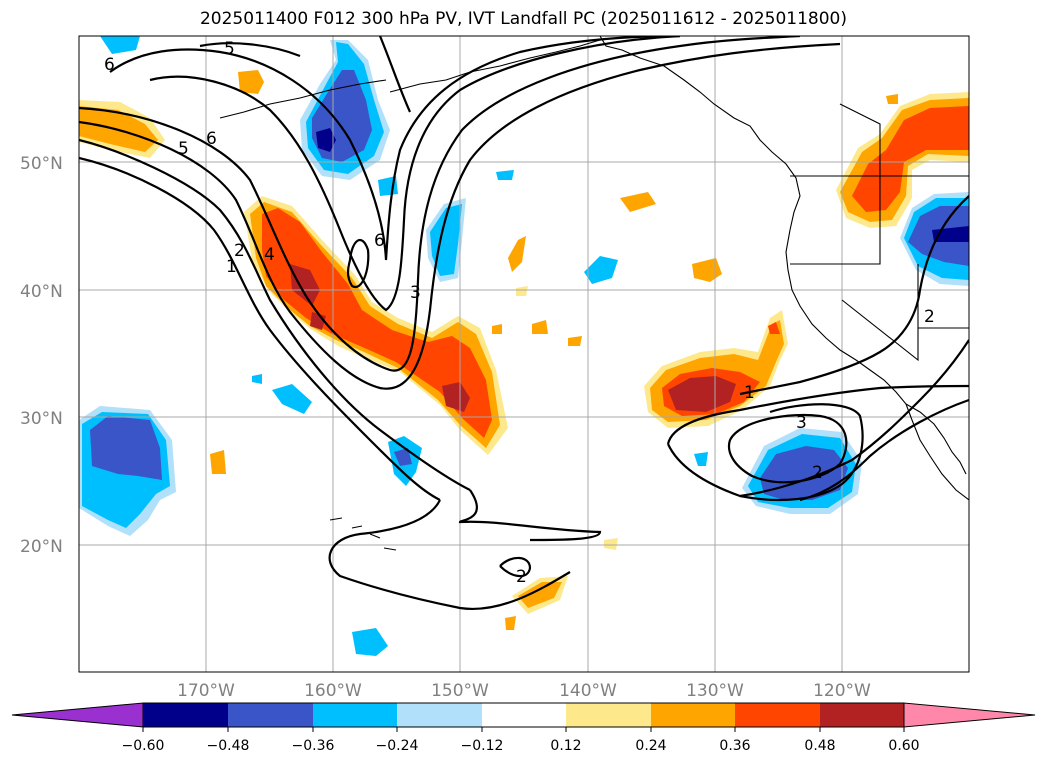 The height and width of the screenshot is (765, 1047). Describe the element at coordinates (969, 715) in the screenshot. I see `colorbar-extend-high` at that location.